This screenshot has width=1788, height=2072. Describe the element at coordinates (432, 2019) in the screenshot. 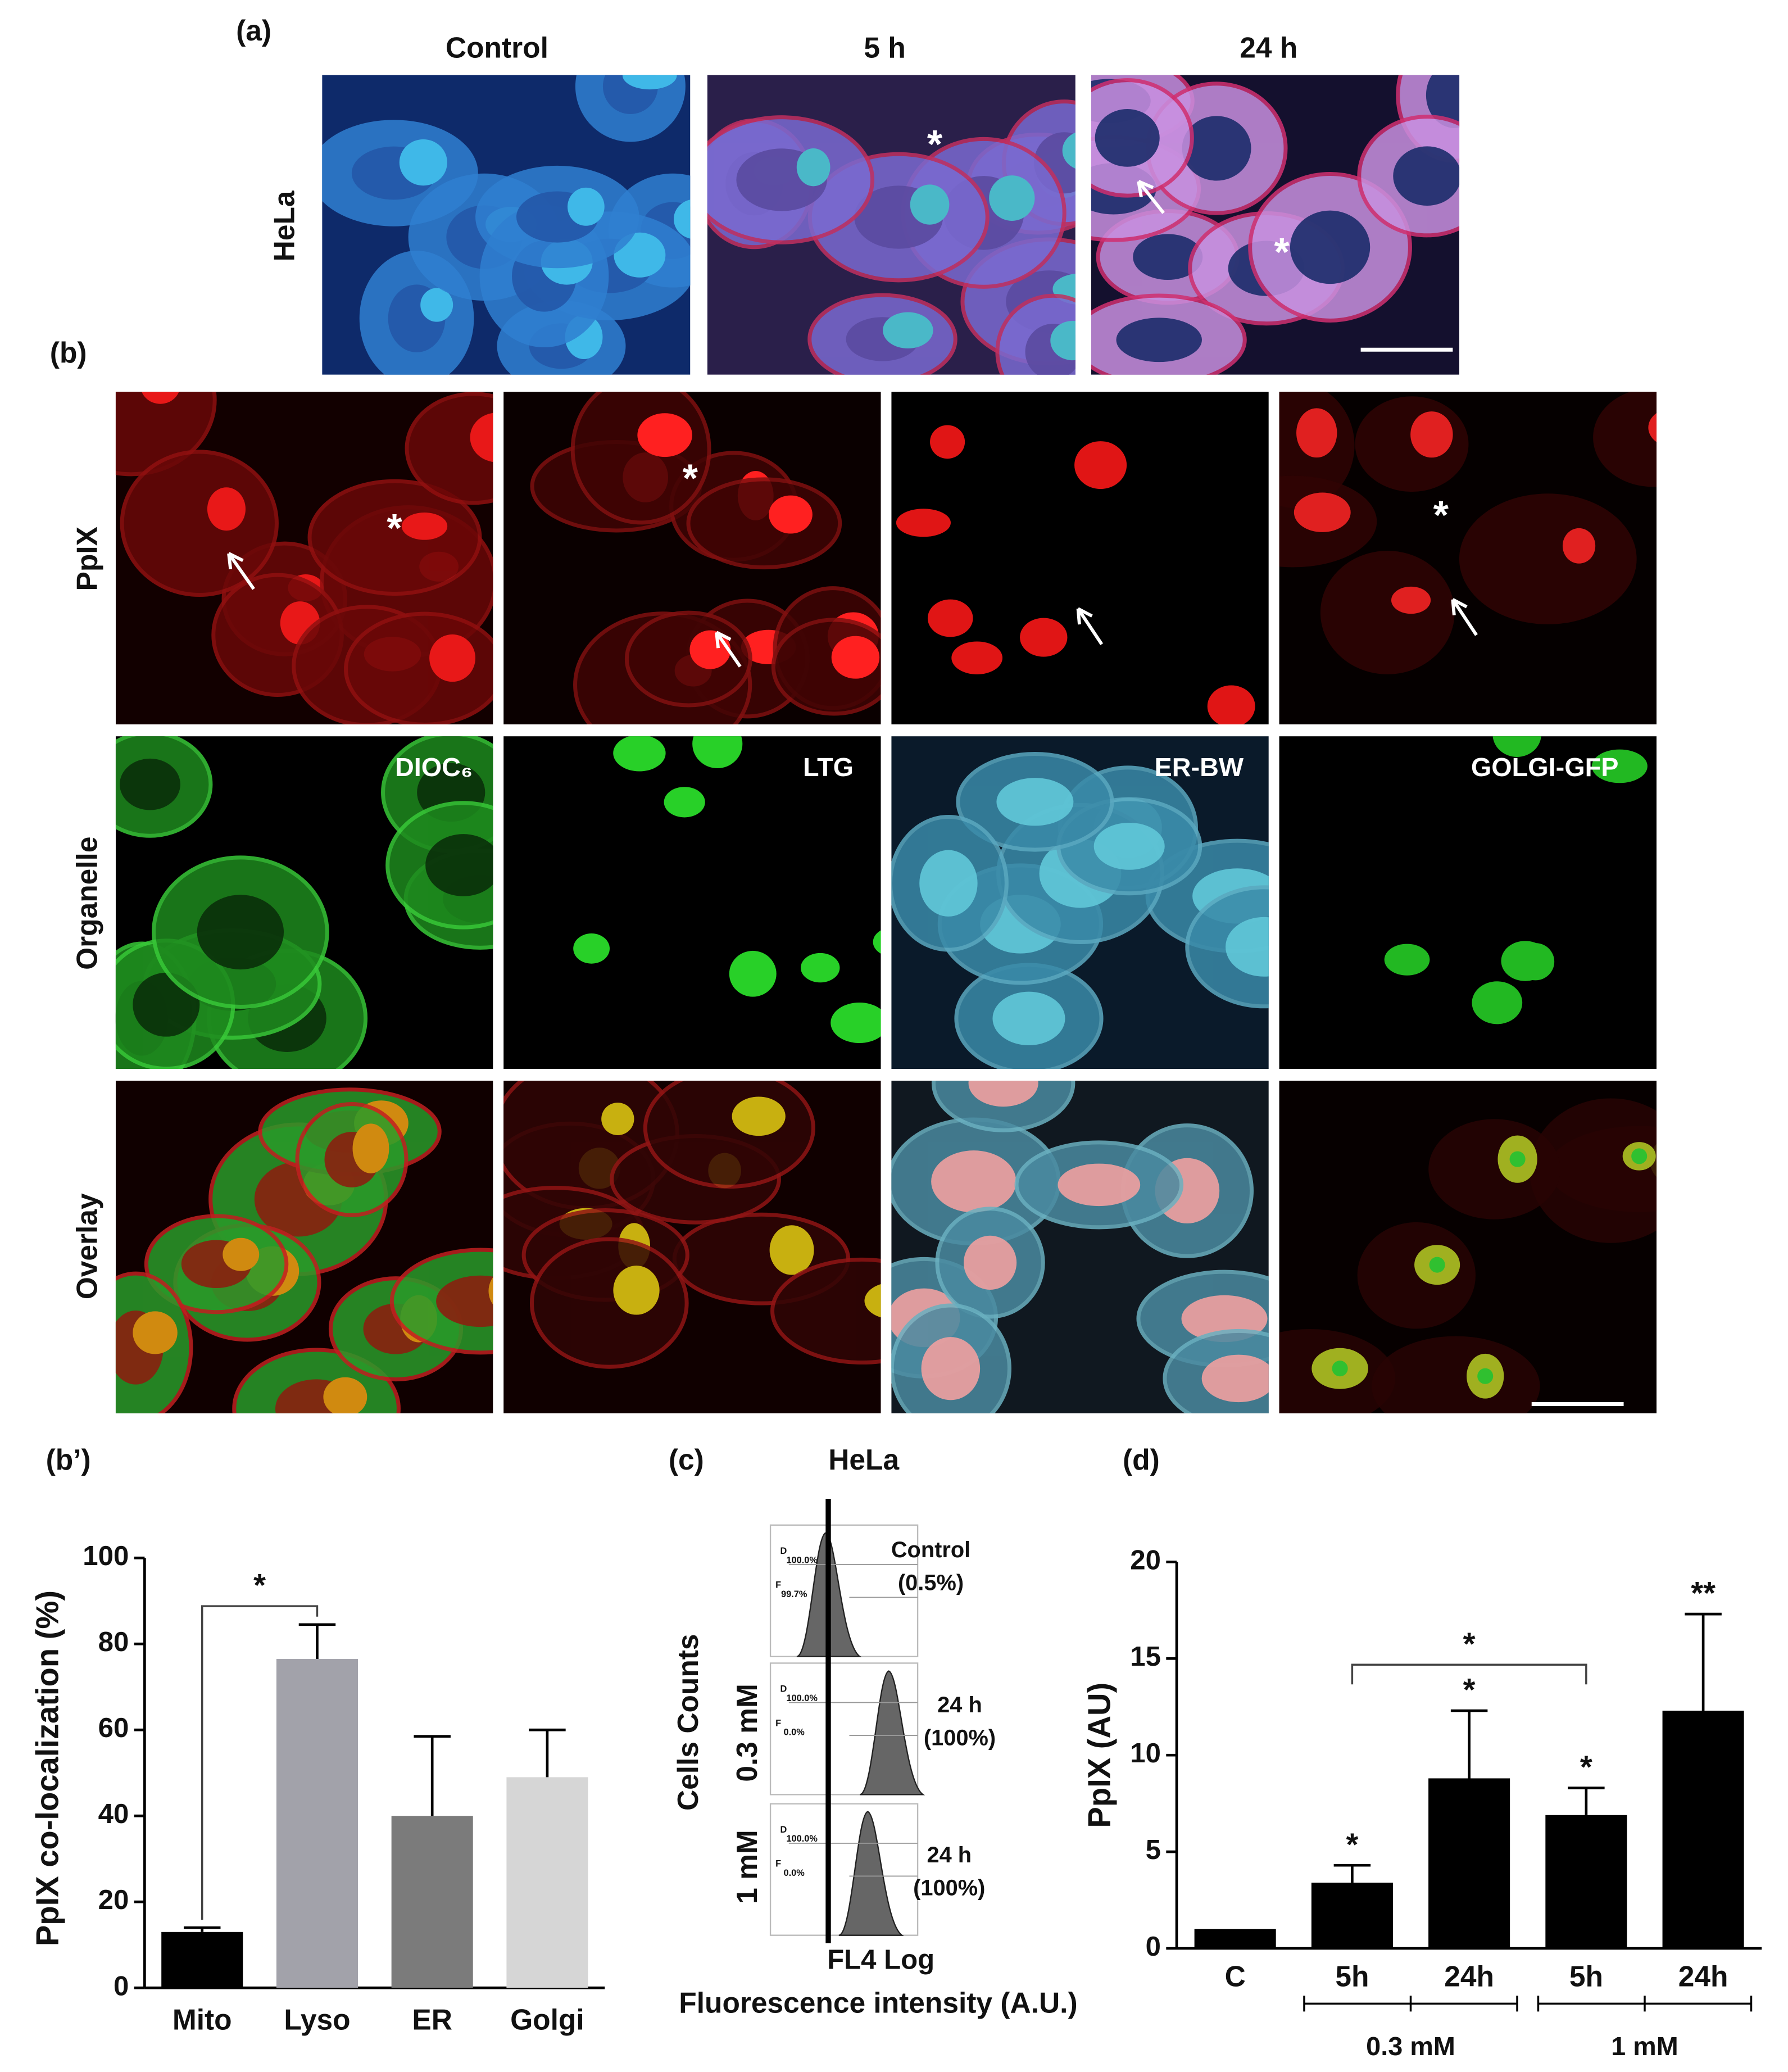

I see `x-tick-label: ER` at that location.